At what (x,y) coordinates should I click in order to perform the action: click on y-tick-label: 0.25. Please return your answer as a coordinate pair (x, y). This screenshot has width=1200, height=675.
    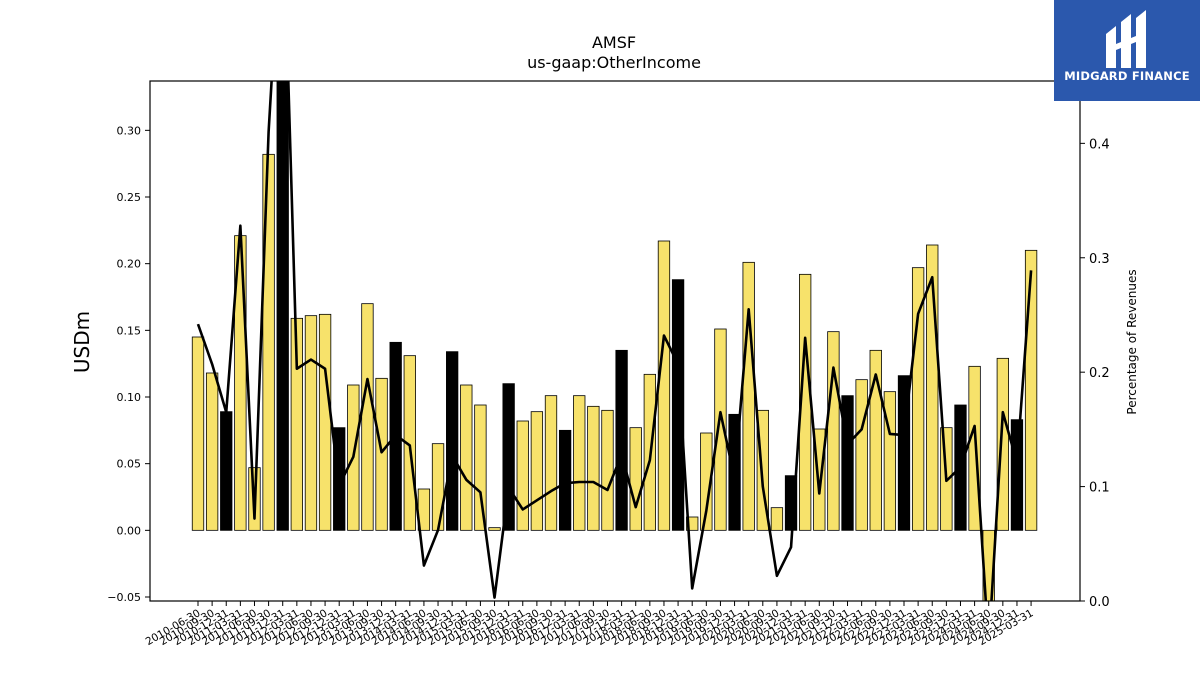
    Looking at the image, I should click on (129, 197).